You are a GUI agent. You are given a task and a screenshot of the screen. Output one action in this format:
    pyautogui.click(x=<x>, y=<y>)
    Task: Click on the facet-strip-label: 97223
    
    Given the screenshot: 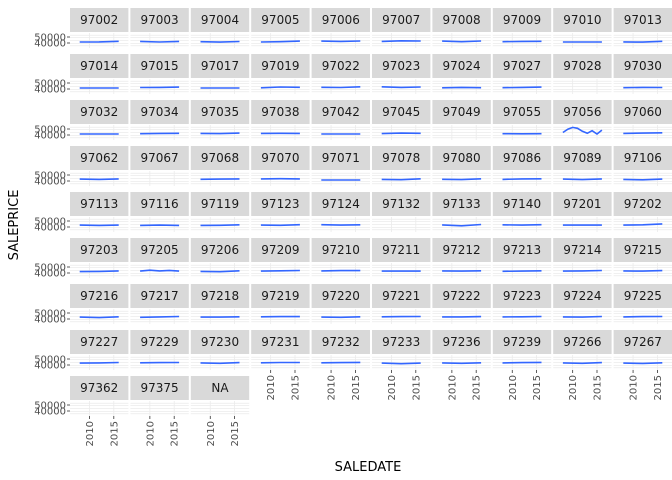 What is the action you would take?
    pyautogui.click(x=522, y=296)
    